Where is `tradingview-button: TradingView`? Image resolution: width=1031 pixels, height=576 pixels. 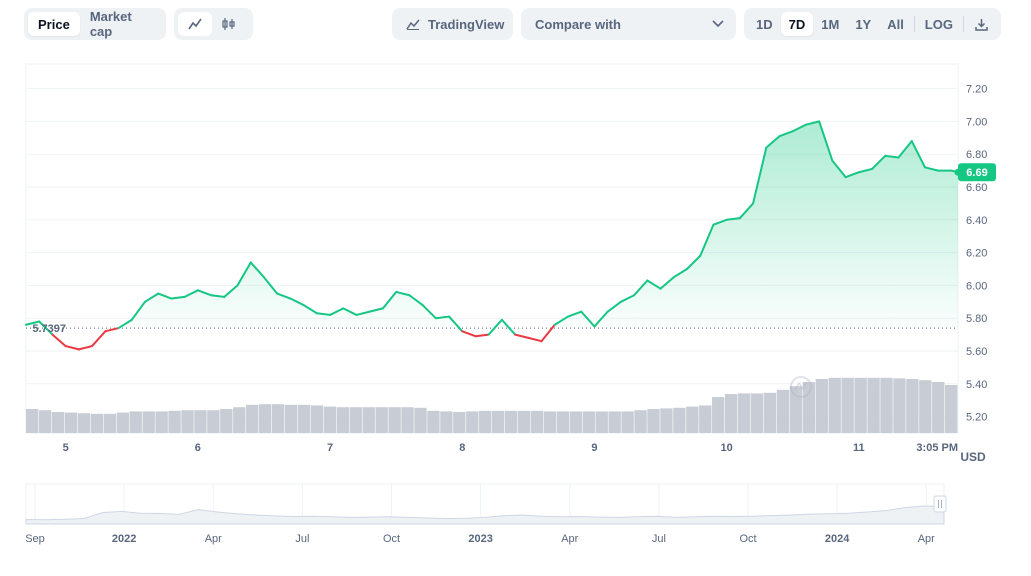
tradingview-button: TradingView is located at coordinates (452, 24).